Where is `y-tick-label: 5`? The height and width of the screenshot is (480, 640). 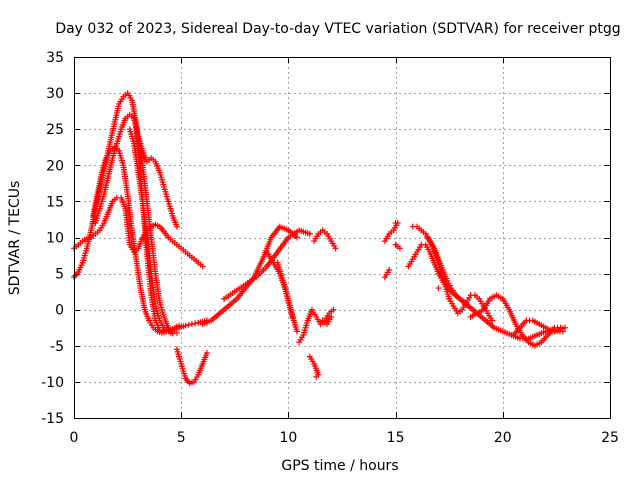 y-tick-label: 5 is located at coordinates (59, 275).